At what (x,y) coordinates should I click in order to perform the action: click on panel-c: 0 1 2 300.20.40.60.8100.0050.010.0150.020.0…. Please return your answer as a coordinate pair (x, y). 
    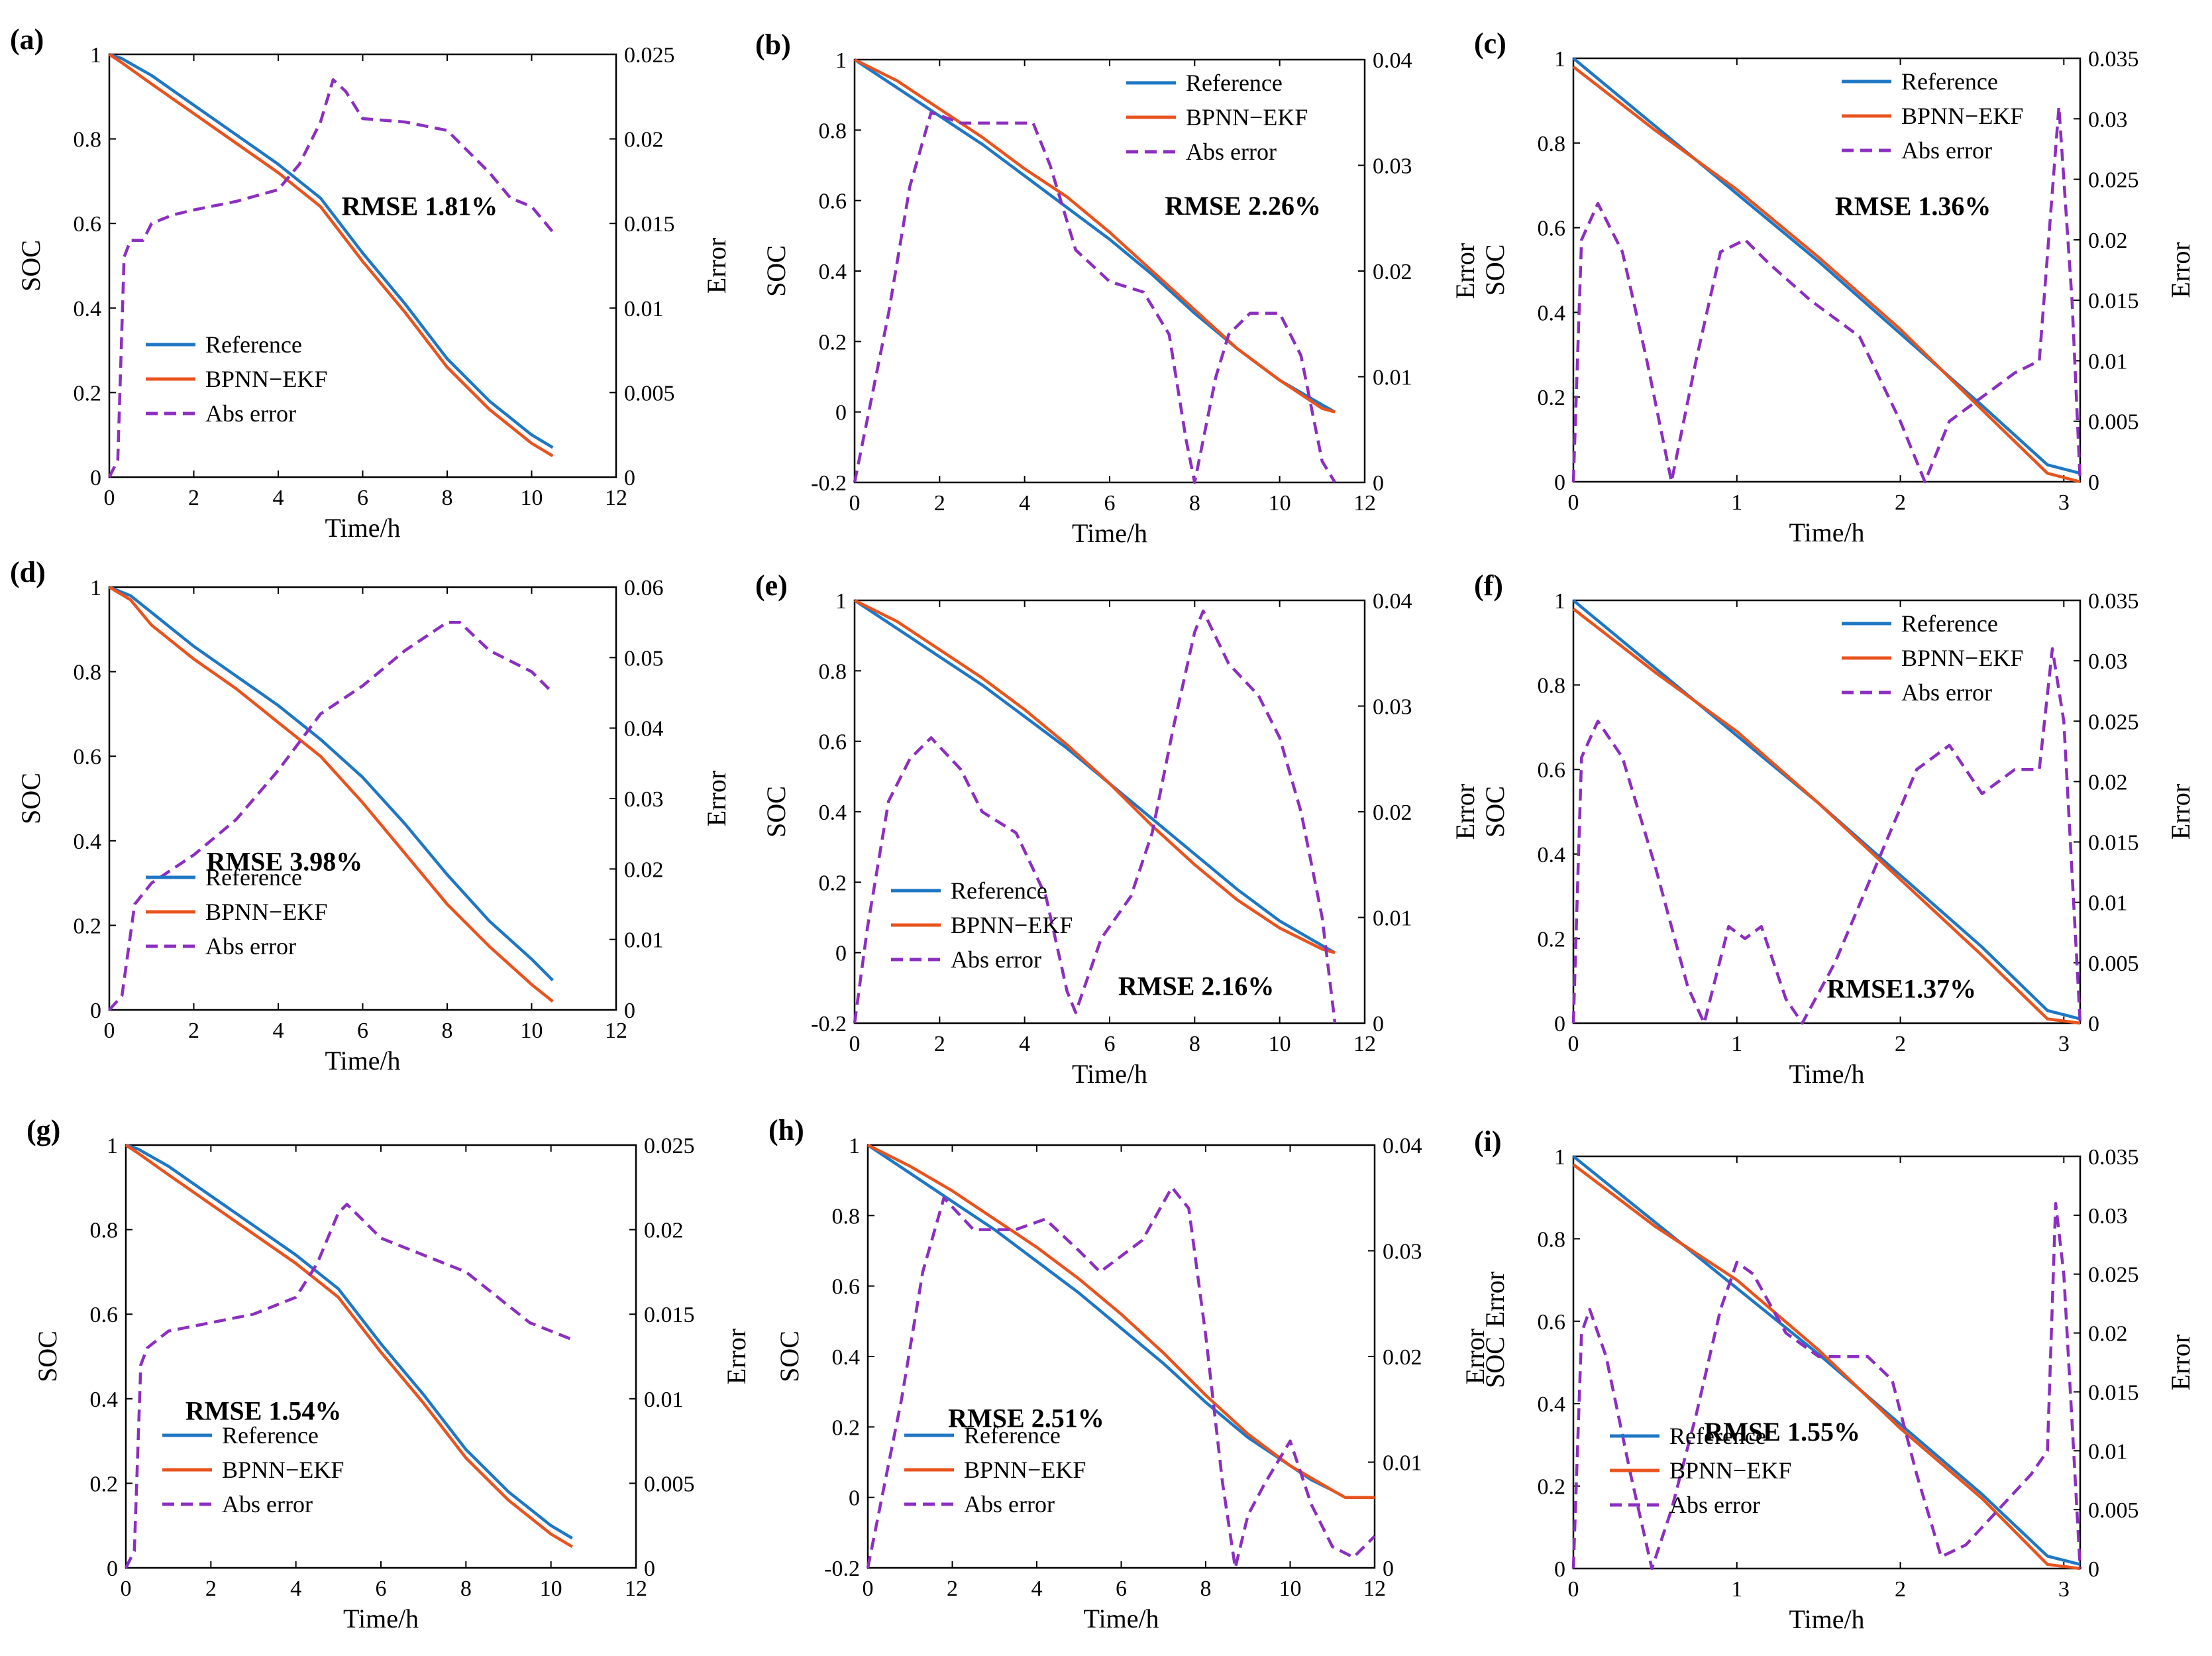
    Looking at the image, I should click on (1834, 287).